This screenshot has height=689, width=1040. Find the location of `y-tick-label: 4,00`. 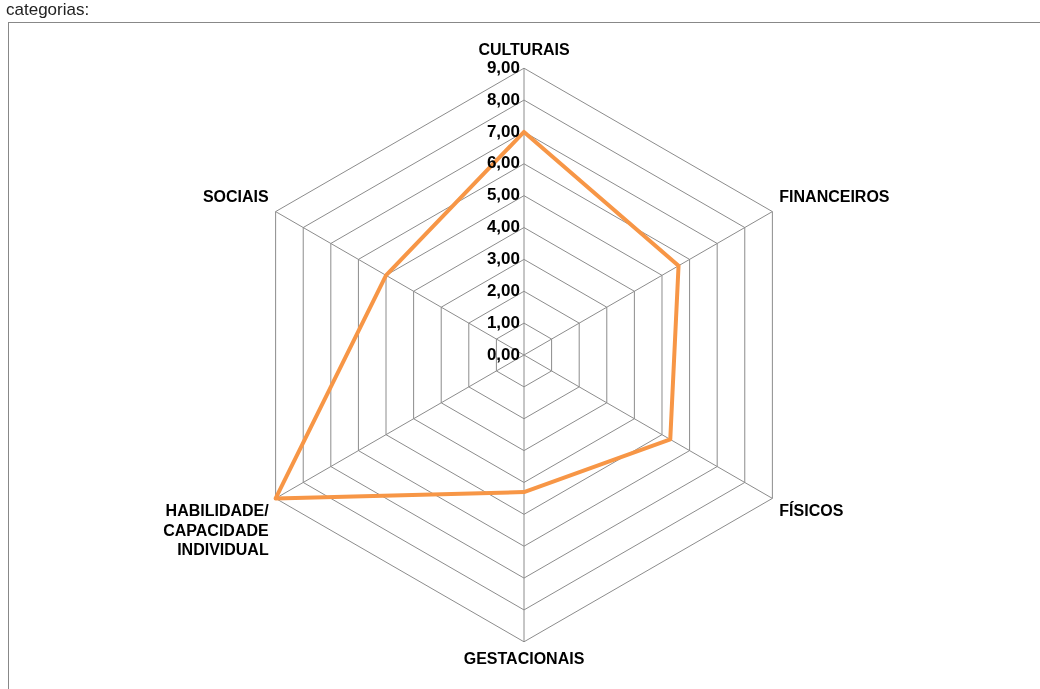

y-tick-label: 4,00 is located at coordinates (503, 227).